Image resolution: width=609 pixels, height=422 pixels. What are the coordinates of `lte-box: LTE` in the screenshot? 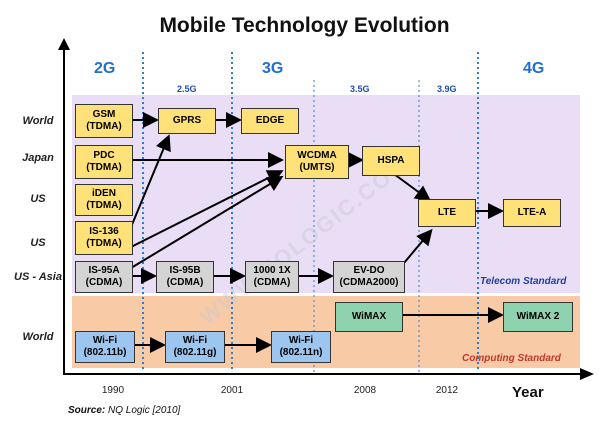 It's located at (447, 213).